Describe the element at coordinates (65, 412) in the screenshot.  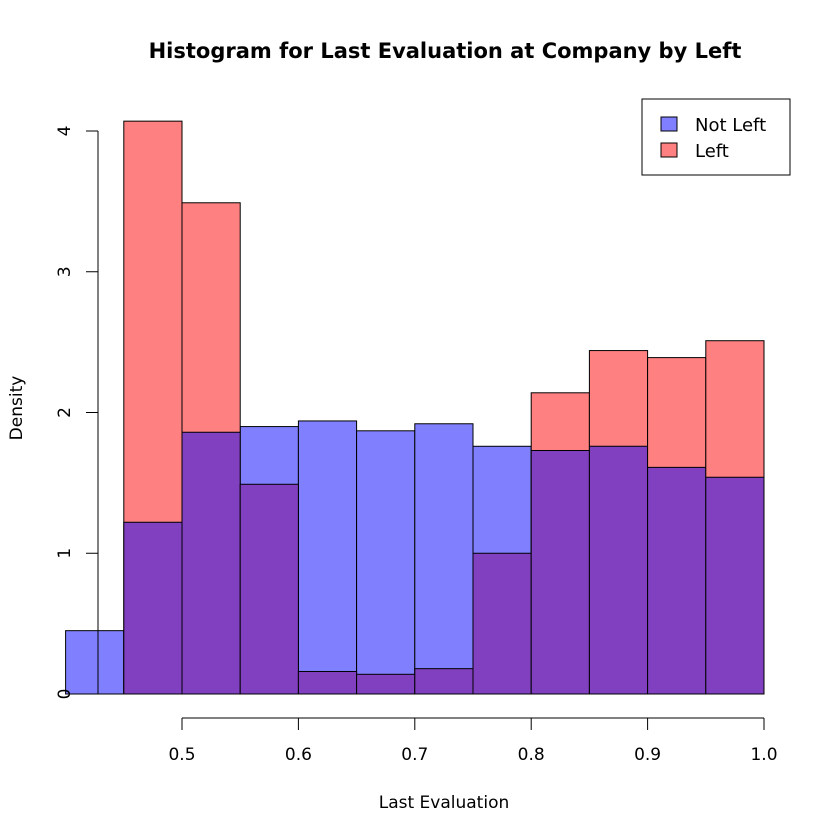
I see `y-tick-label-2: 2` at that location.